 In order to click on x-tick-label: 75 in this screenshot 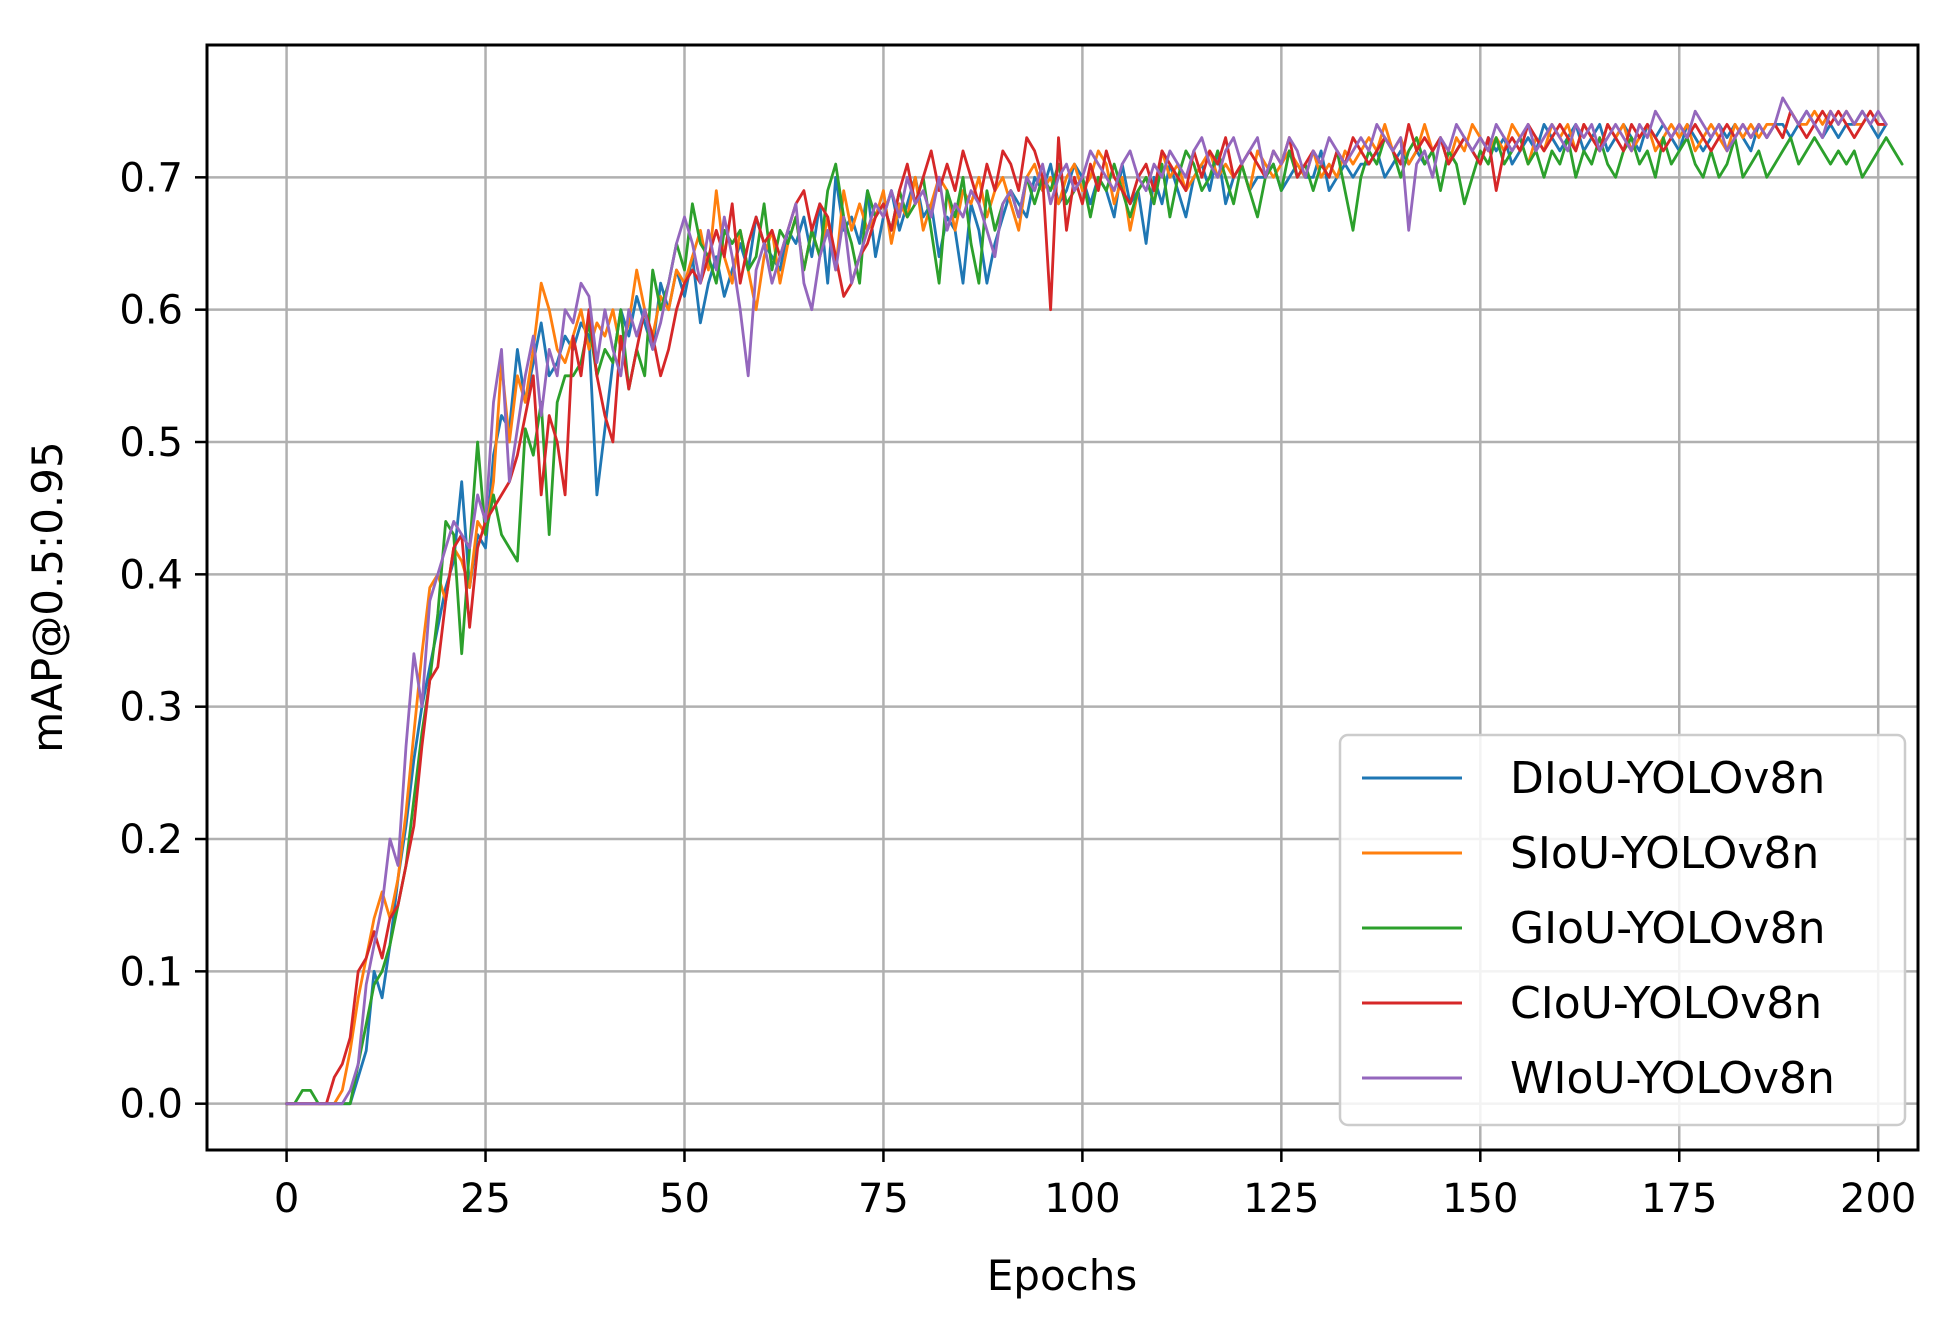, I will do `click(883, 1199)`.